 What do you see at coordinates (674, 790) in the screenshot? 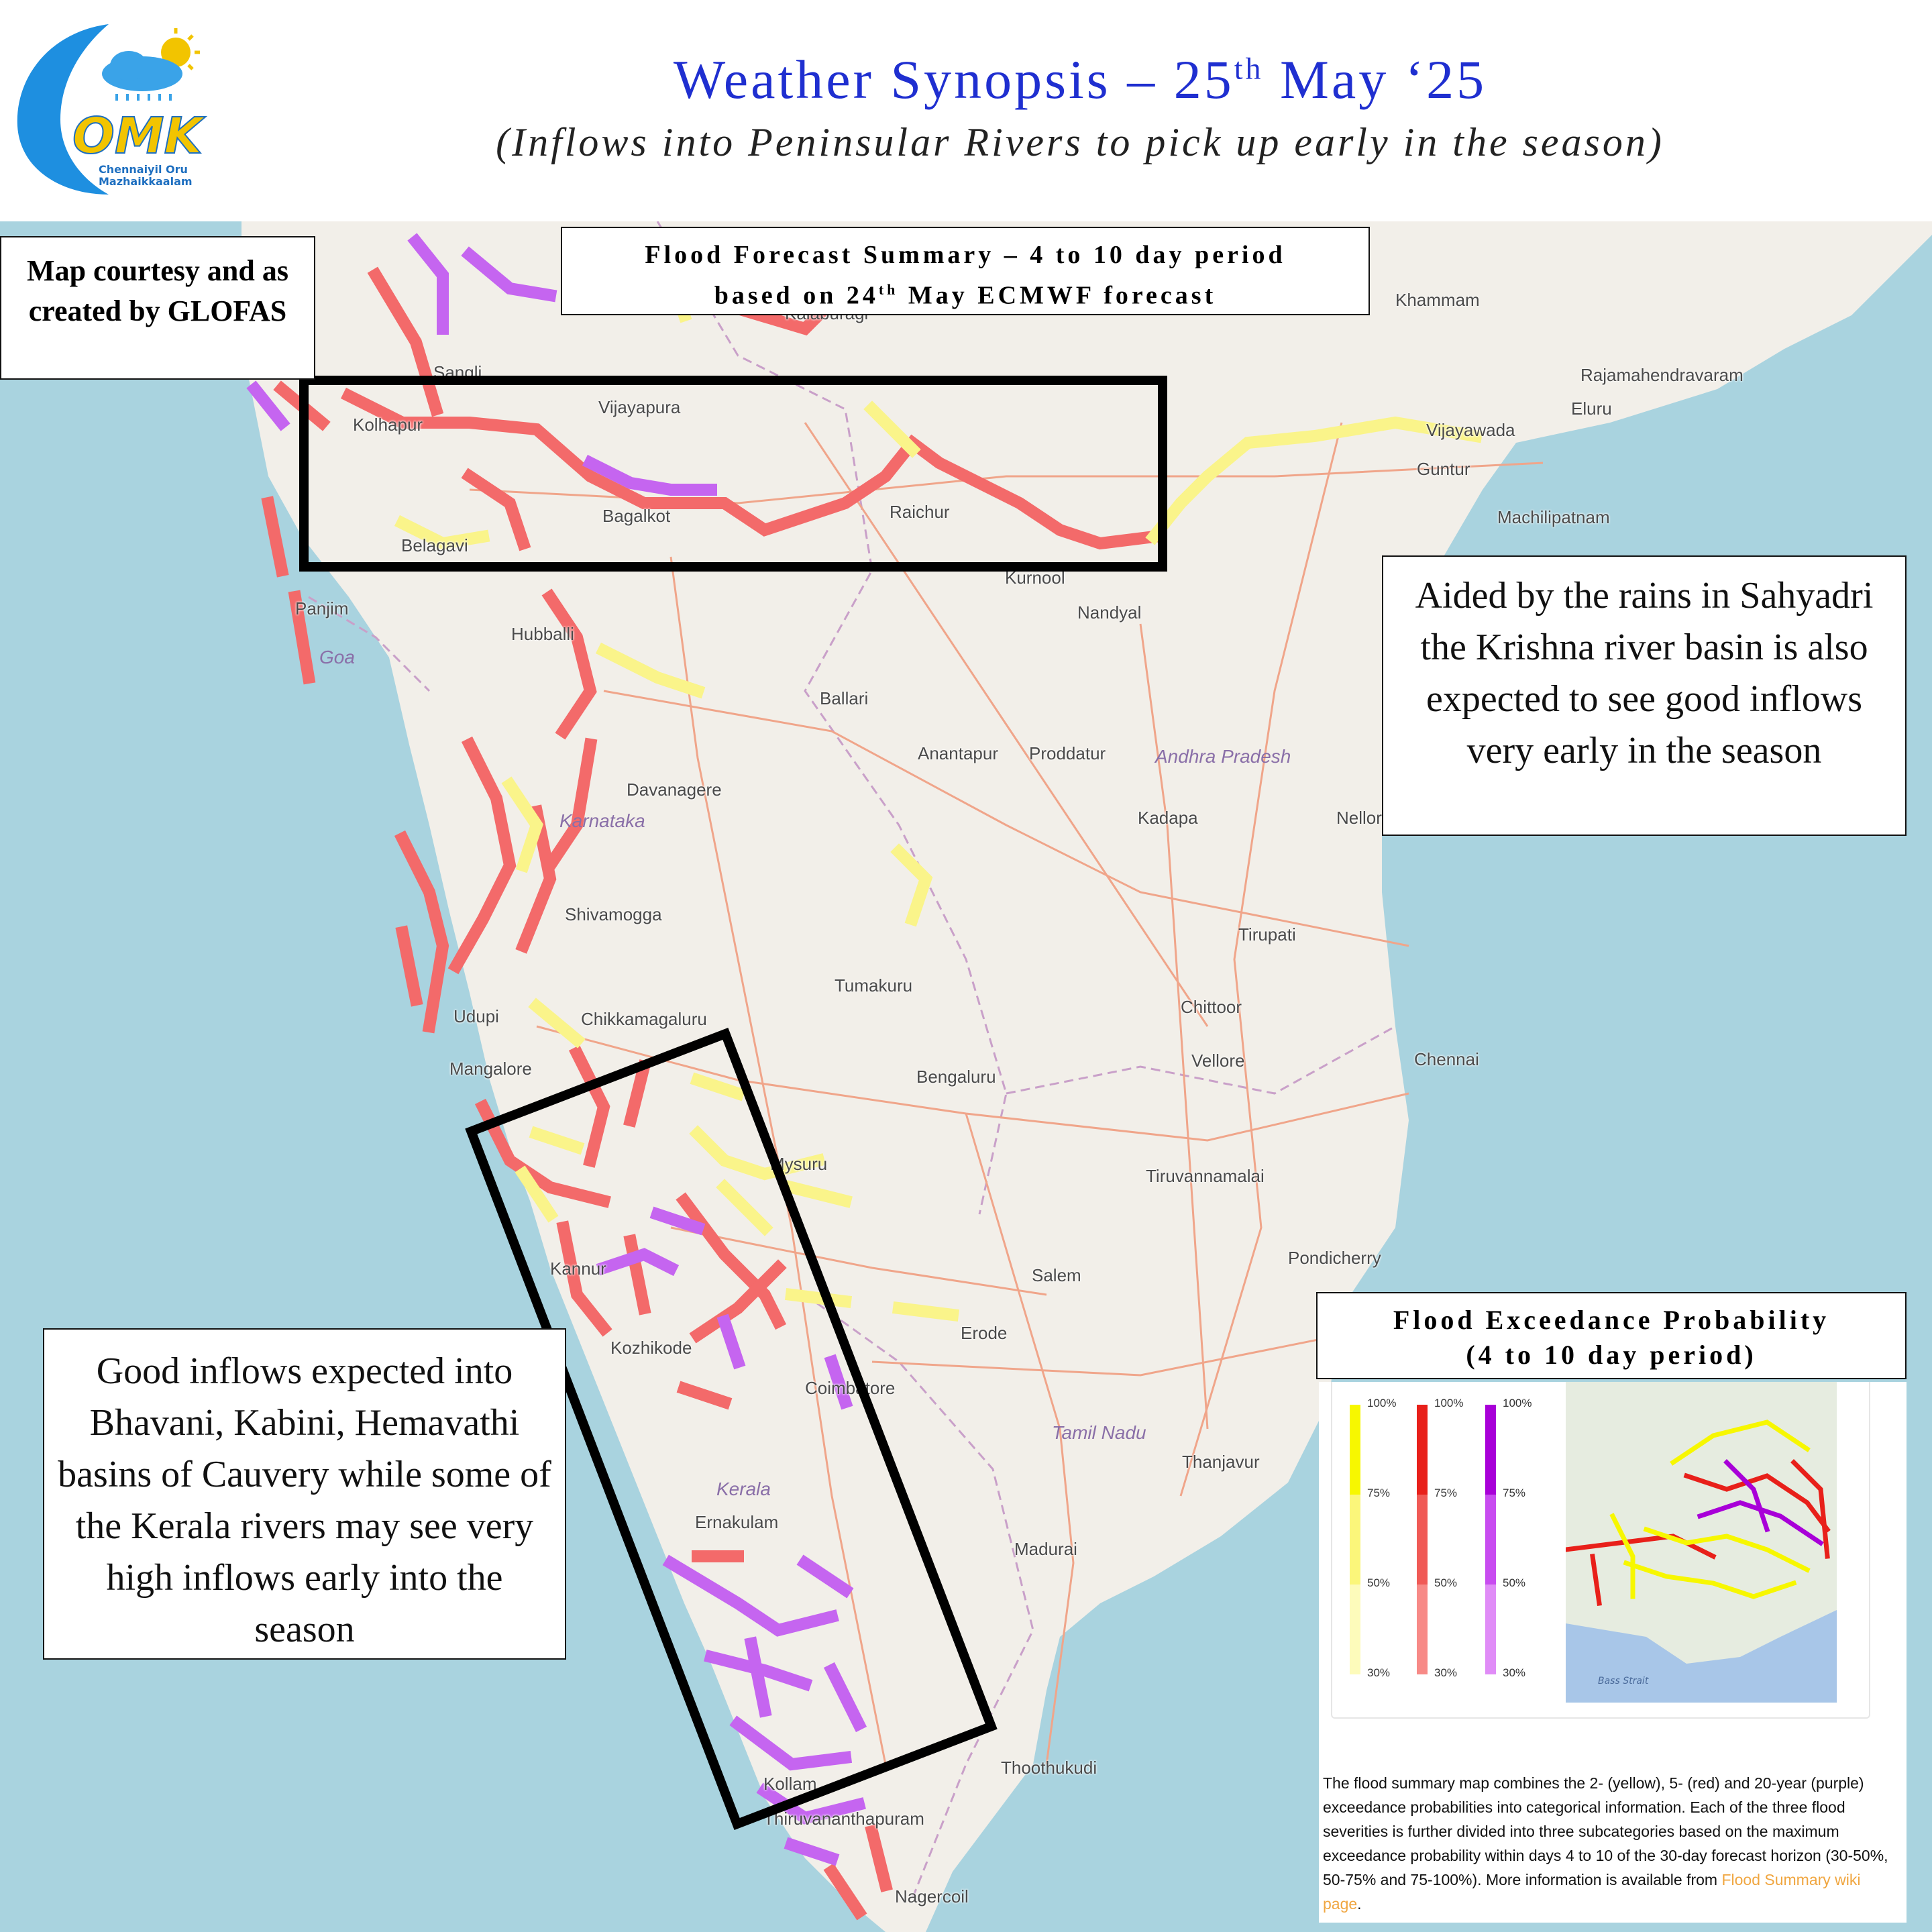
I see `place-davanagere: Davanagere` at bounding box center [674, 790].